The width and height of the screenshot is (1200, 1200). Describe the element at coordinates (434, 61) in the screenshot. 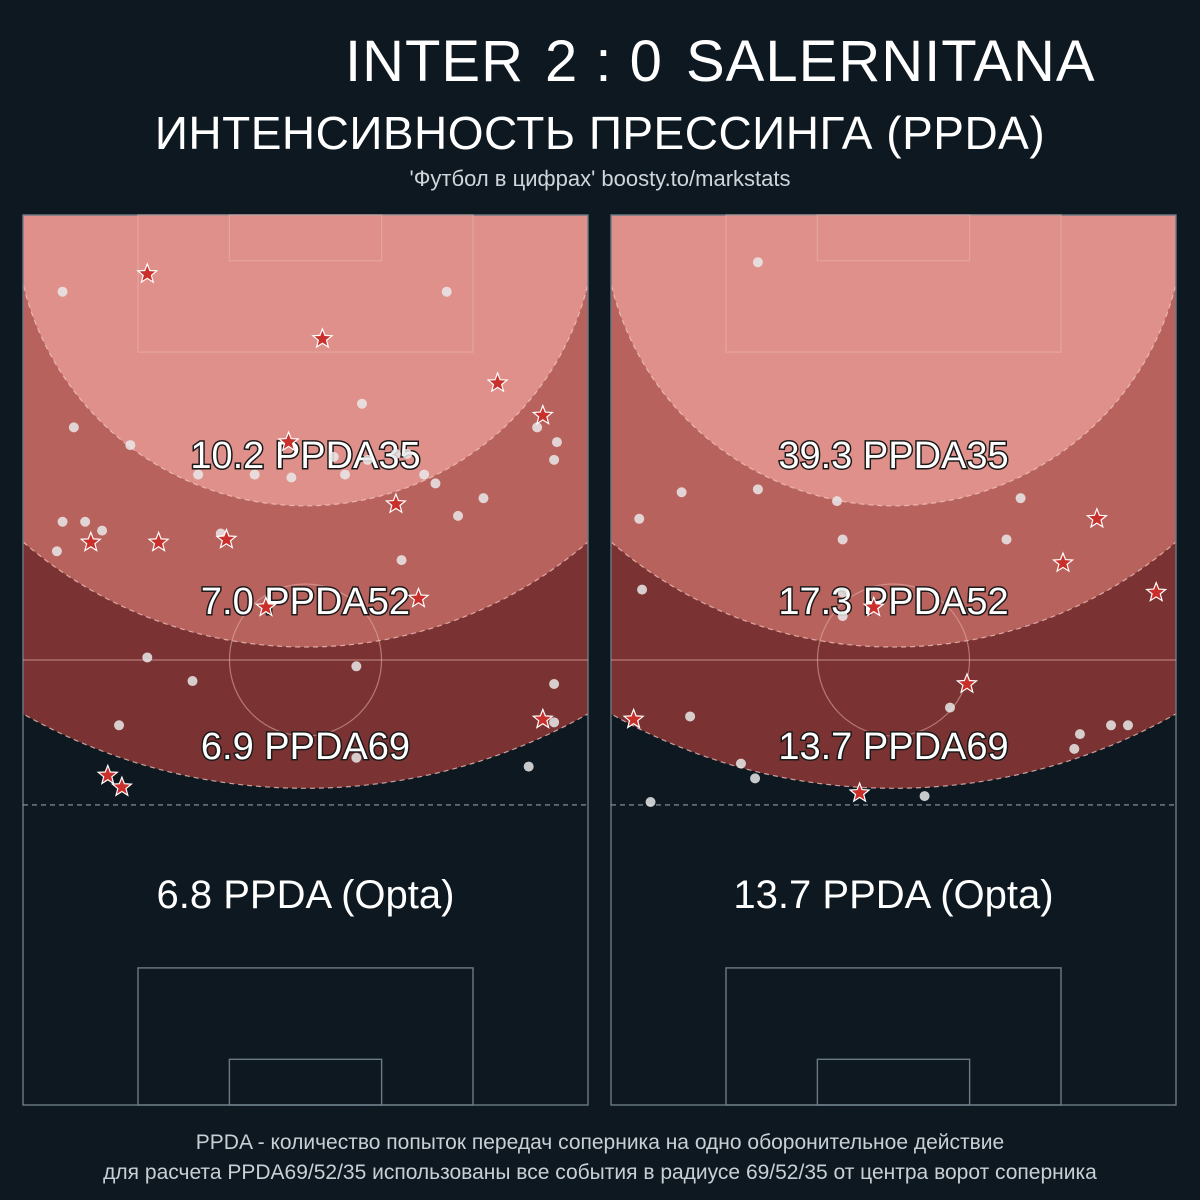

I see `home-team-name: INTER` at that location.